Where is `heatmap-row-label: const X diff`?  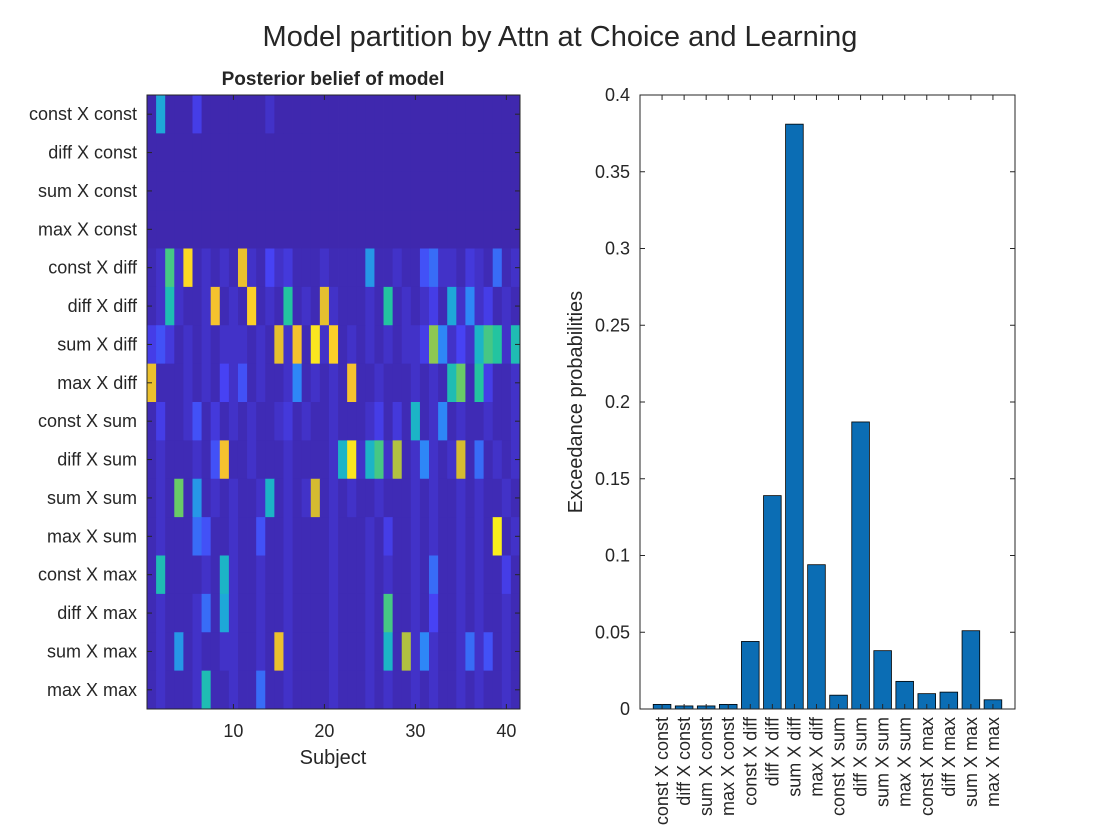 heatmap-row-label: const X diff is located at coordinates (93, 268).